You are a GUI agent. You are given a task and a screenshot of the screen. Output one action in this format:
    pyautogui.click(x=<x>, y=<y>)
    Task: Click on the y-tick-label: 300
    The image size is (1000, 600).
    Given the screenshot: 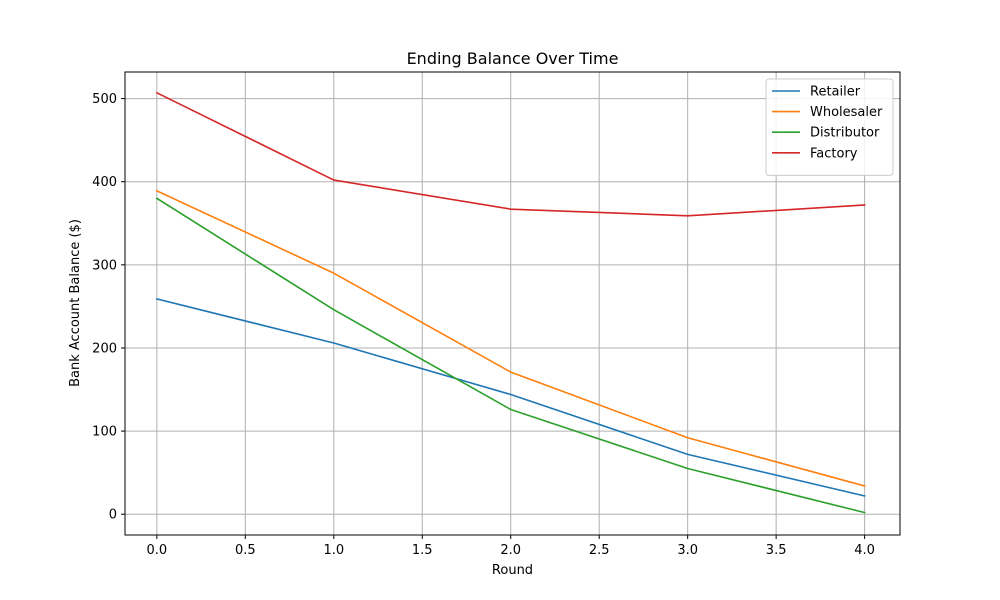 What is the action you would take?
    pyautogui.click(x=104, y=265)
    